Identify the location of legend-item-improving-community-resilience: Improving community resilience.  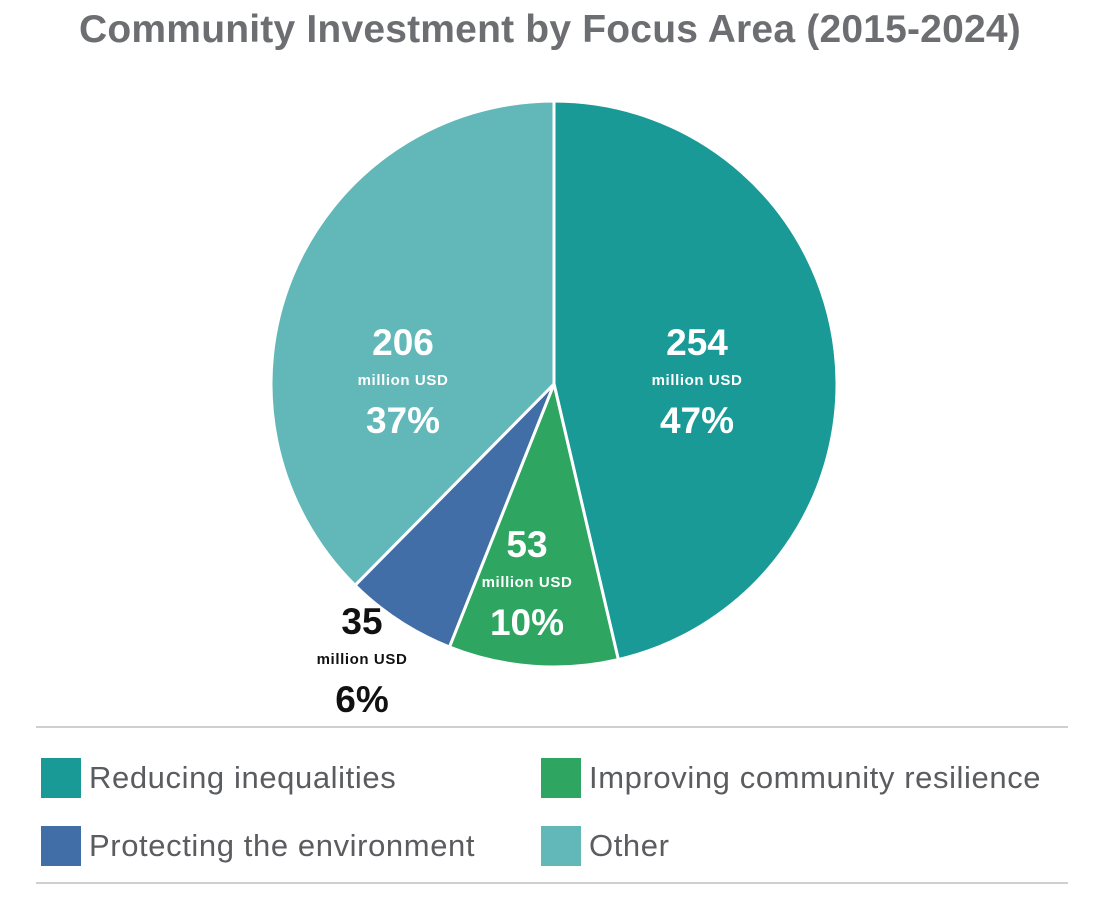
(791, 778).